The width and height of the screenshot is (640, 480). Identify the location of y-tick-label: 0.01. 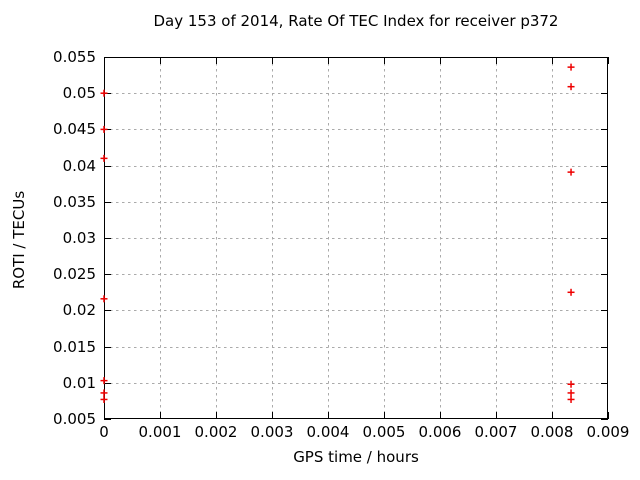
(79, 382).